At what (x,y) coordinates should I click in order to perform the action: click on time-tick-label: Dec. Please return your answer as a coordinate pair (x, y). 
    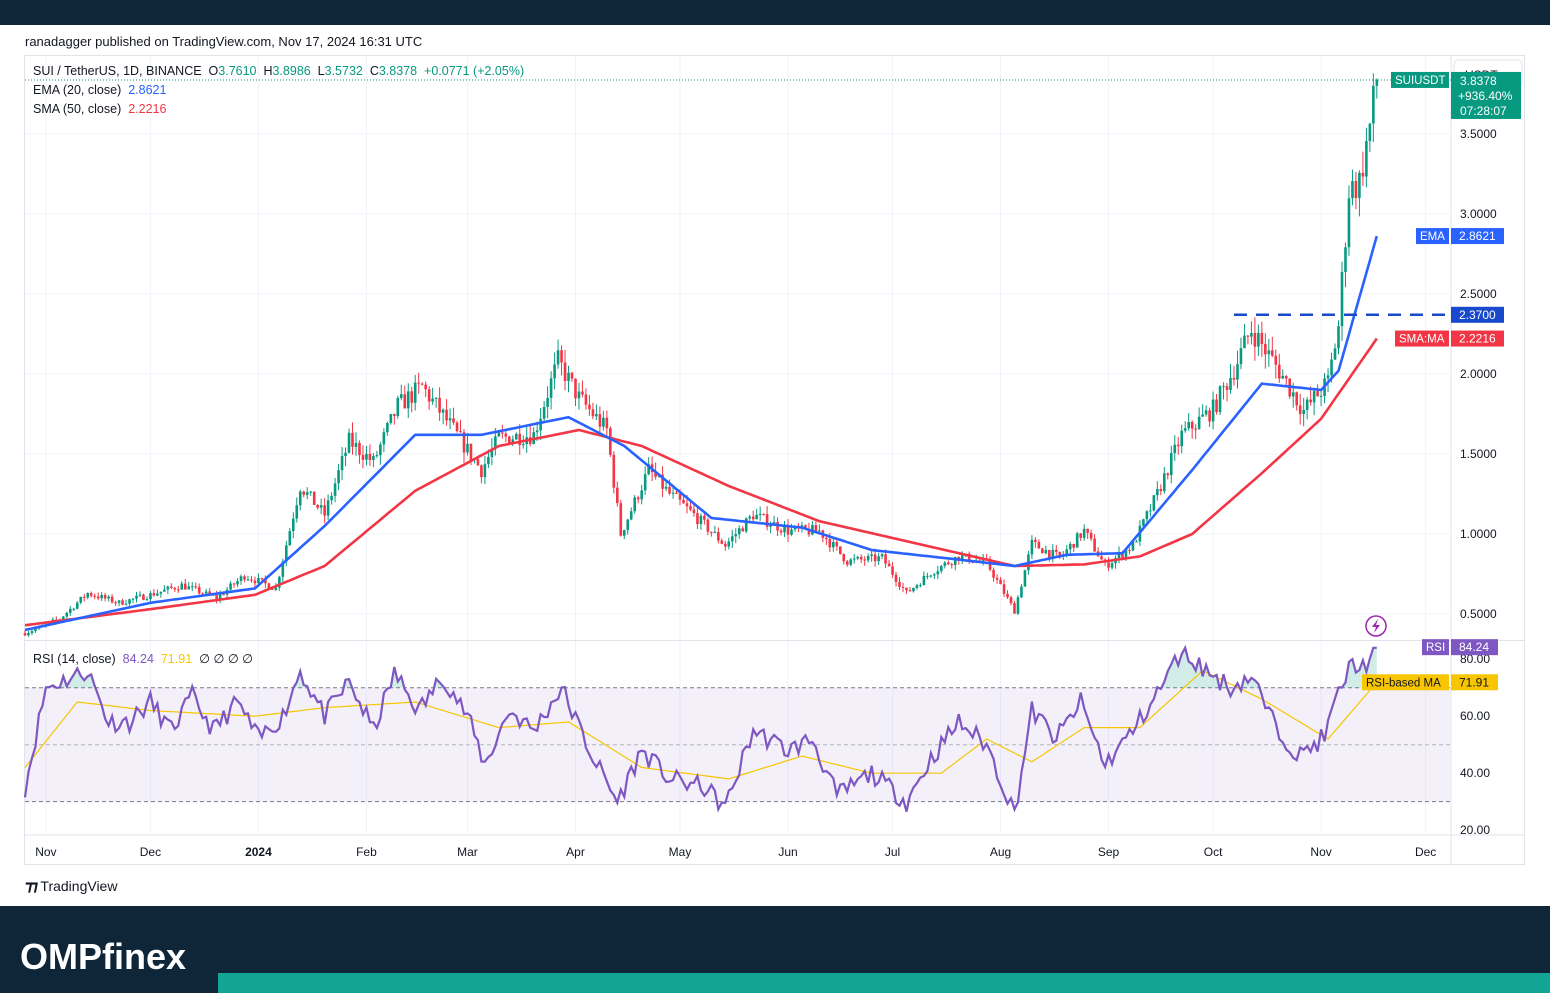
    Looking at the image, I should click on (150, 852).